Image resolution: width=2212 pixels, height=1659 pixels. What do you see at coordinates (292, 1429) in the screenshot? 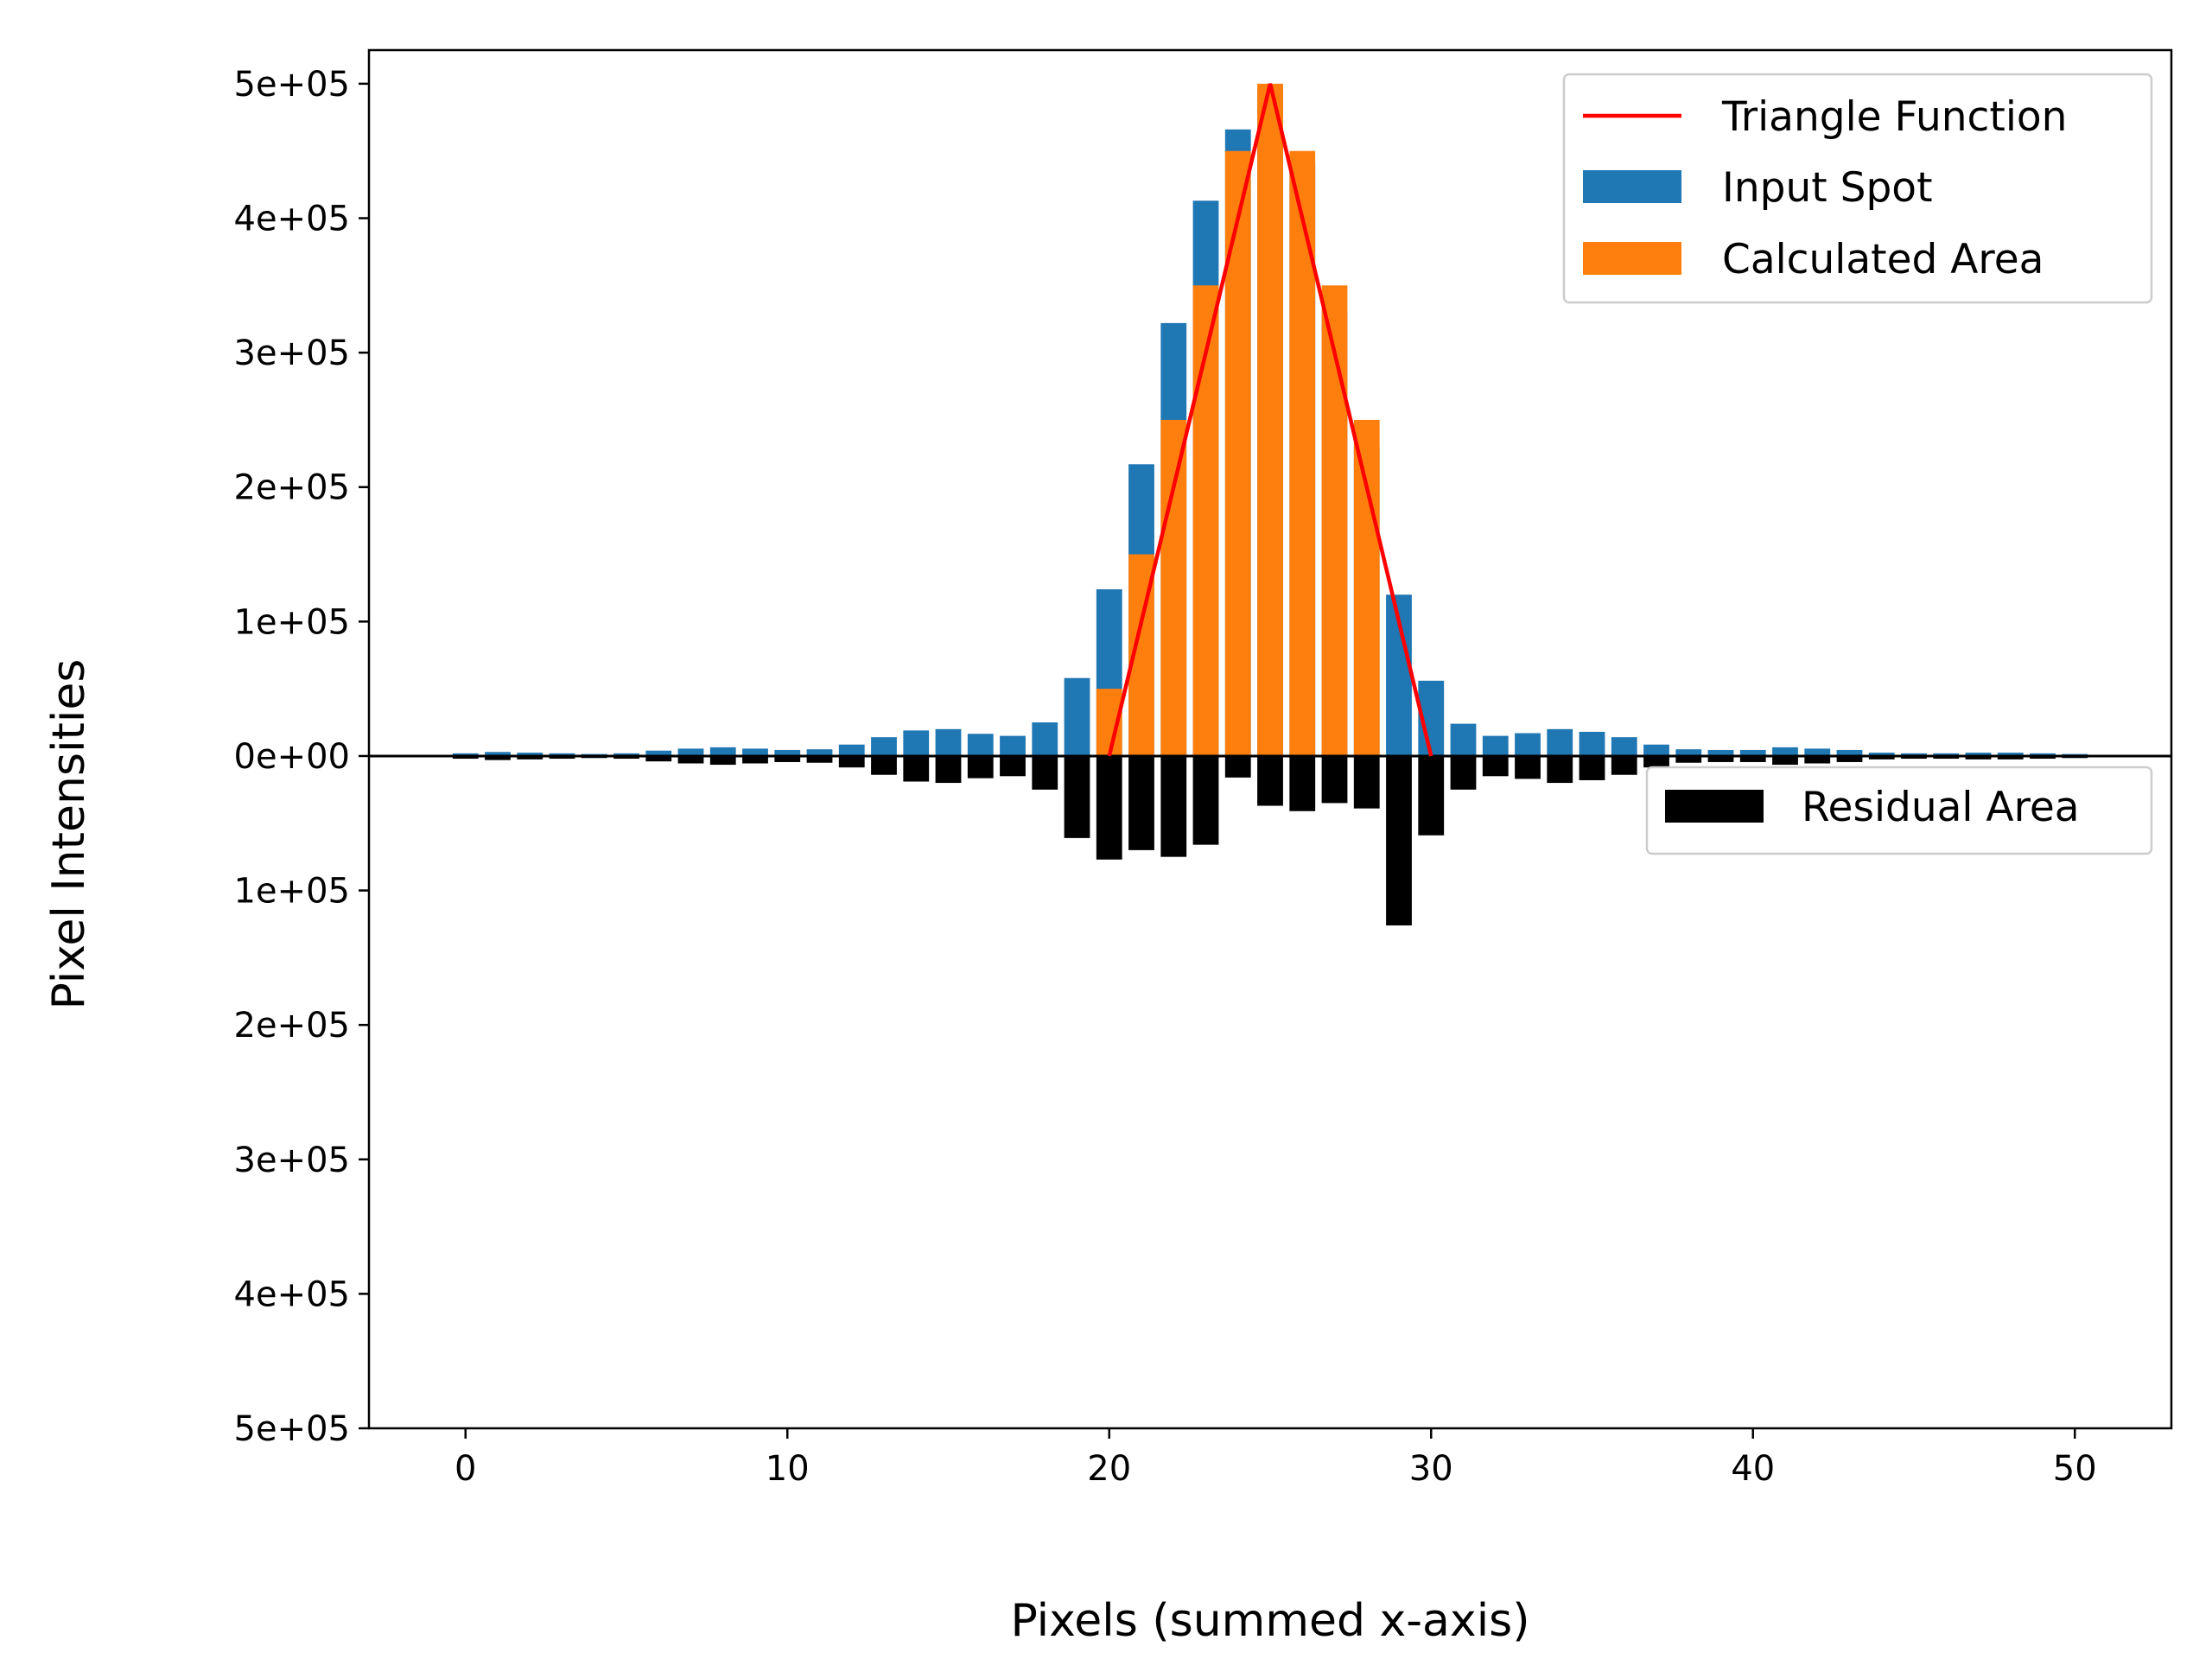
I see `y-tick-label: 5e+05` at bounding box center [292, 1429].